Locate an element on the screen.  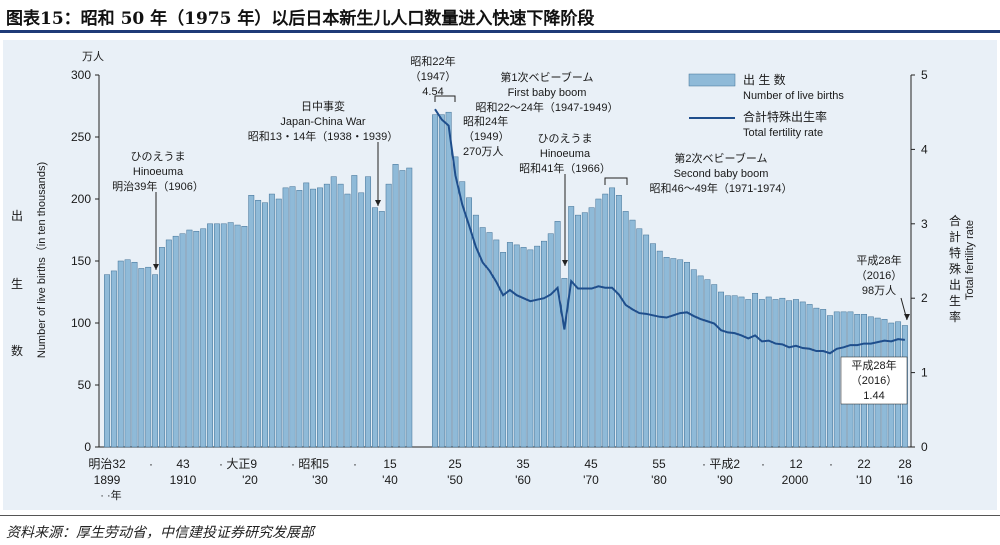
bar-1937 is located at coordinates (368, 312).